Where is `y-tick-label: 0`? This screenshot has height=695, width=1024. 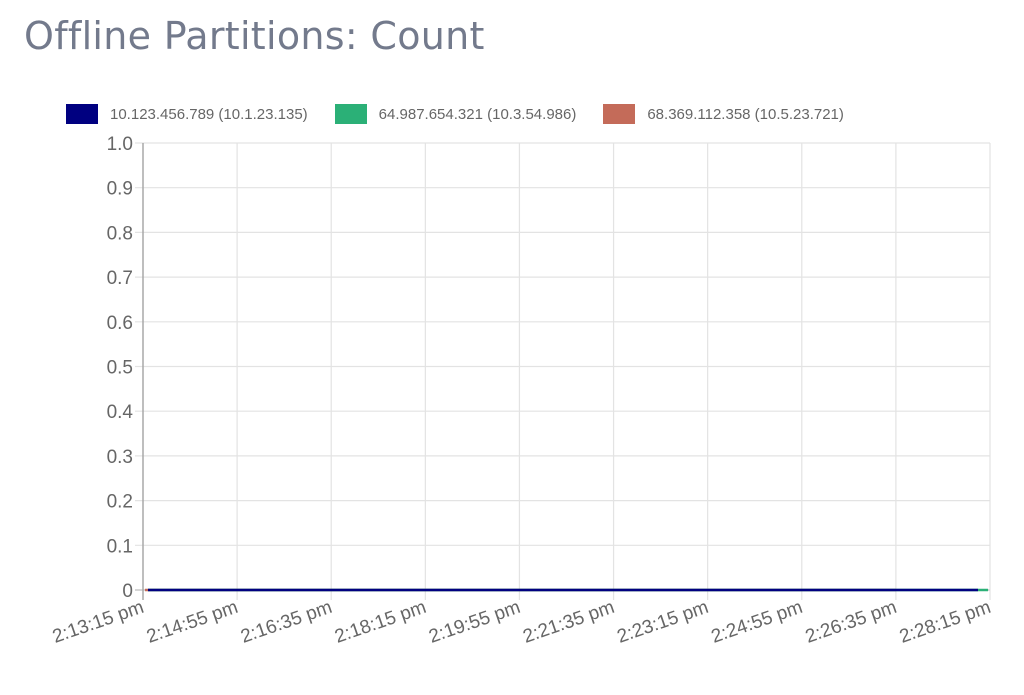 y-tick-label: 0 is located at coordinates (127, 591).